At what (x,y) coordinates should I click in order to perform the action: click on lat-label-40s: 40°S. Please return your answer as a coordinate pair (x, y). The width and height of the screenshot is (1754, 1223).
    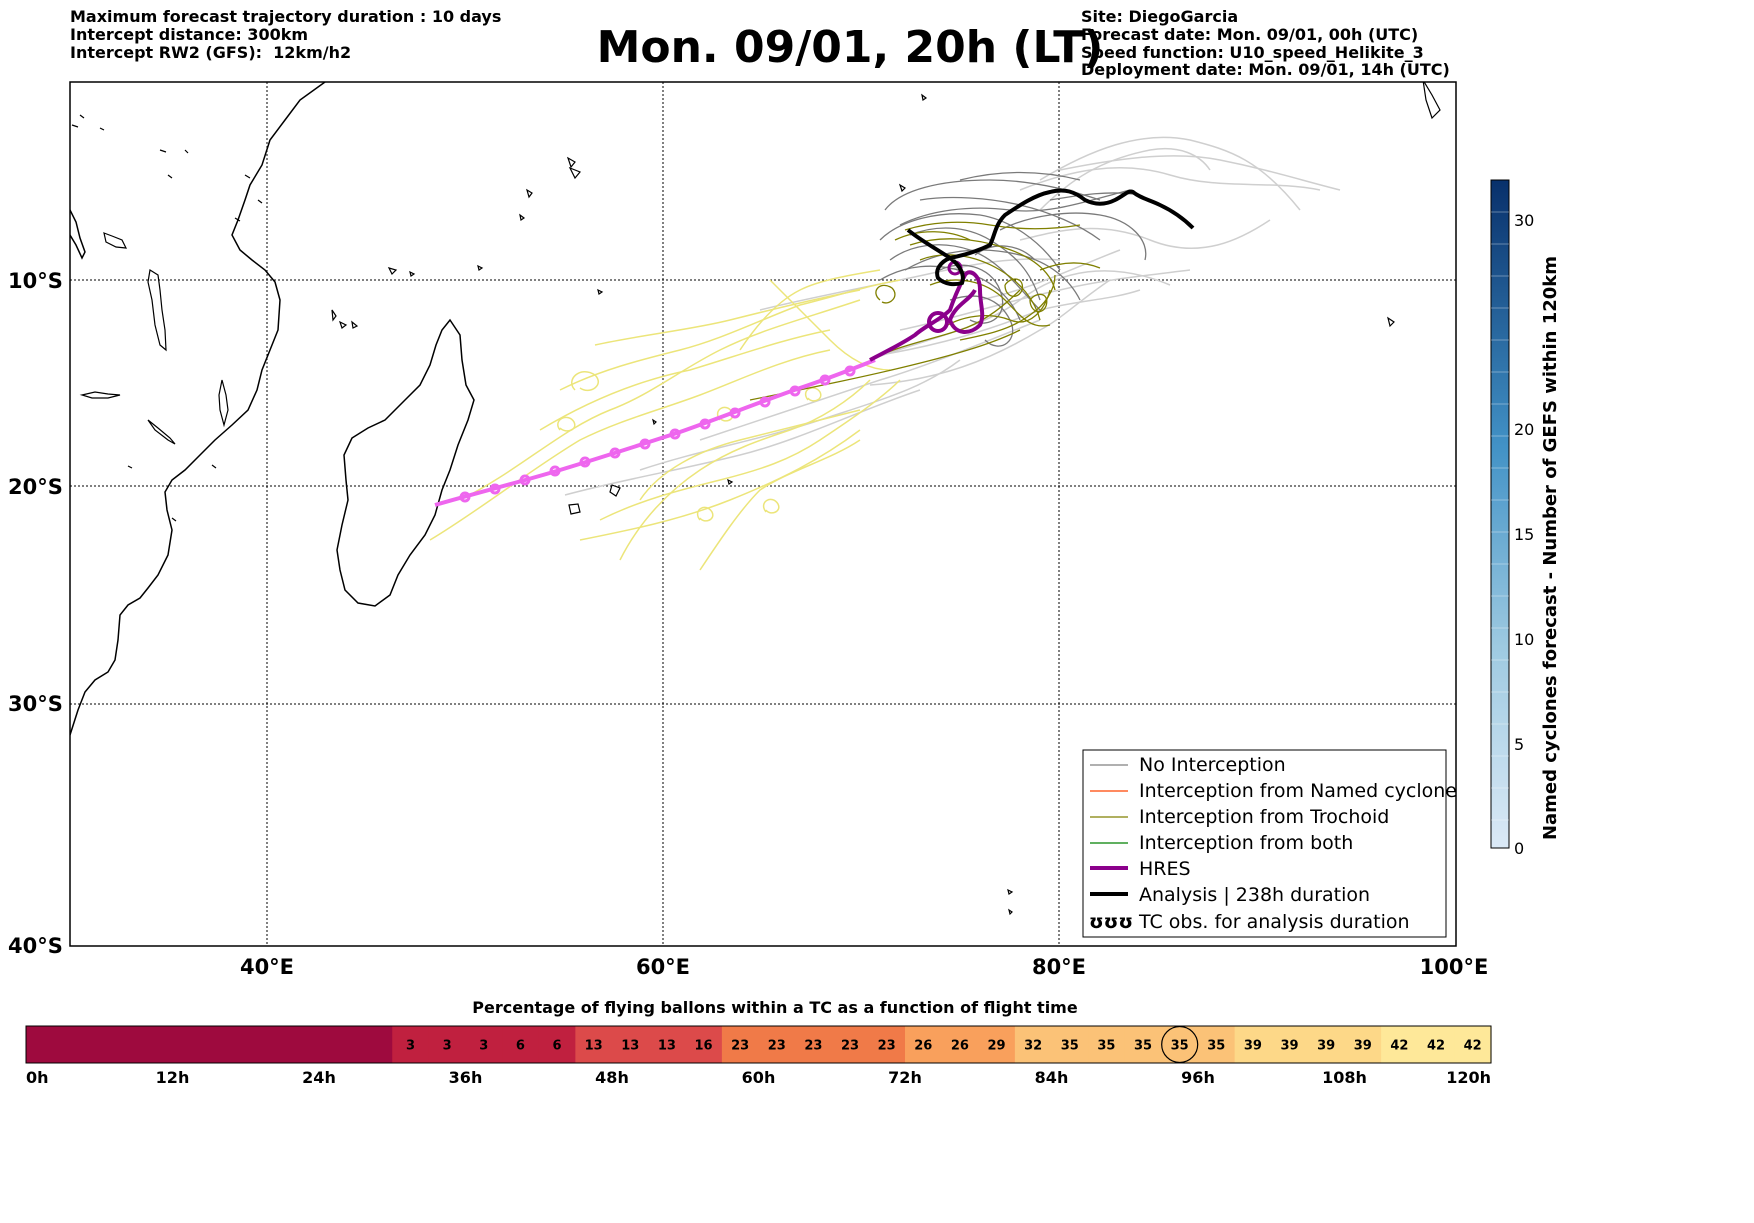
    Looking at the image, I should click on (35, 946).